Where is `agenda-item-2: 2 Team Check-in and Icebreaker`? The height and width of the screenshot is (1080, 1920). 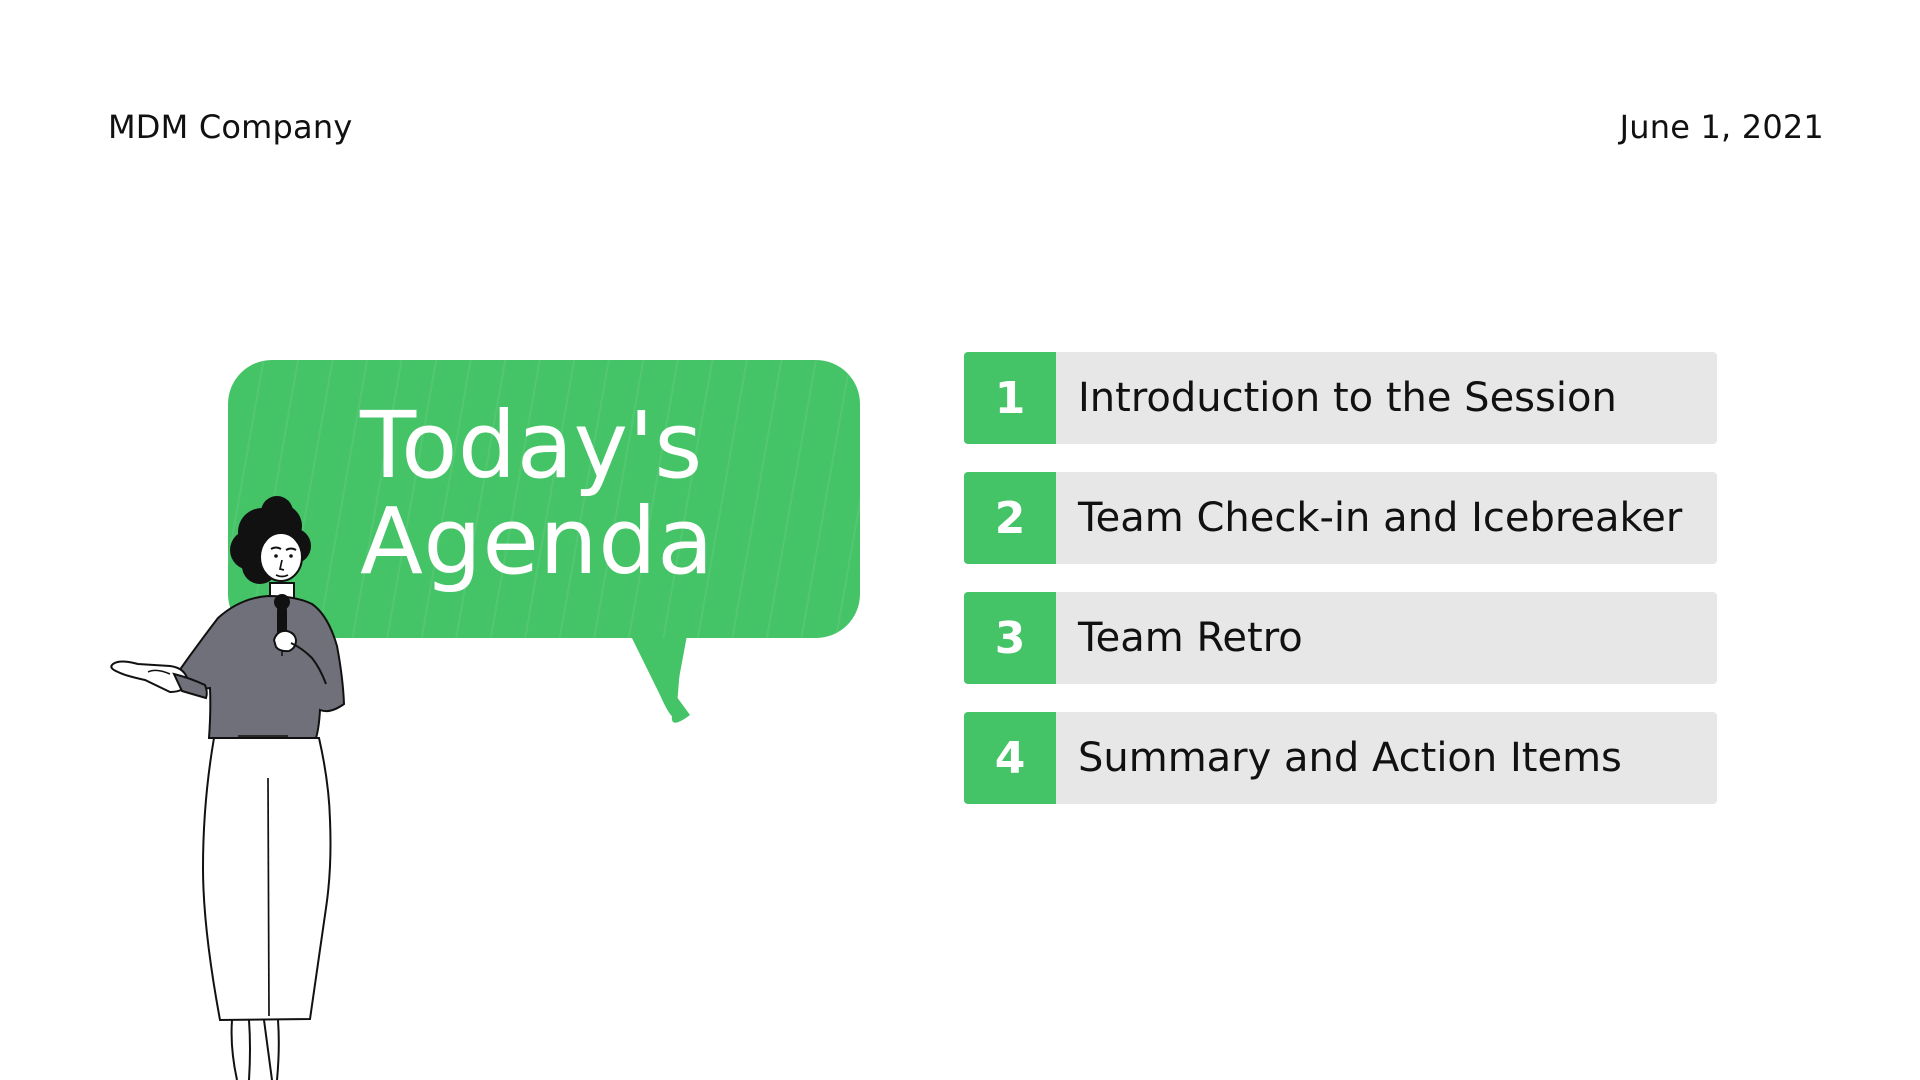
agenda-item-2: 2 Team Check-in and Icebreaker is located at coordinates (1340, 518).